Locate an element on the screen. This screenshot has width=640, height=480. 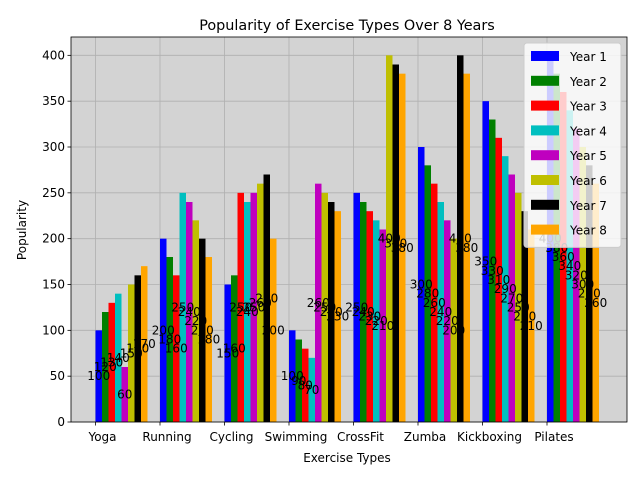
bar-value-label: 140 is located at coordinates (118, 358).